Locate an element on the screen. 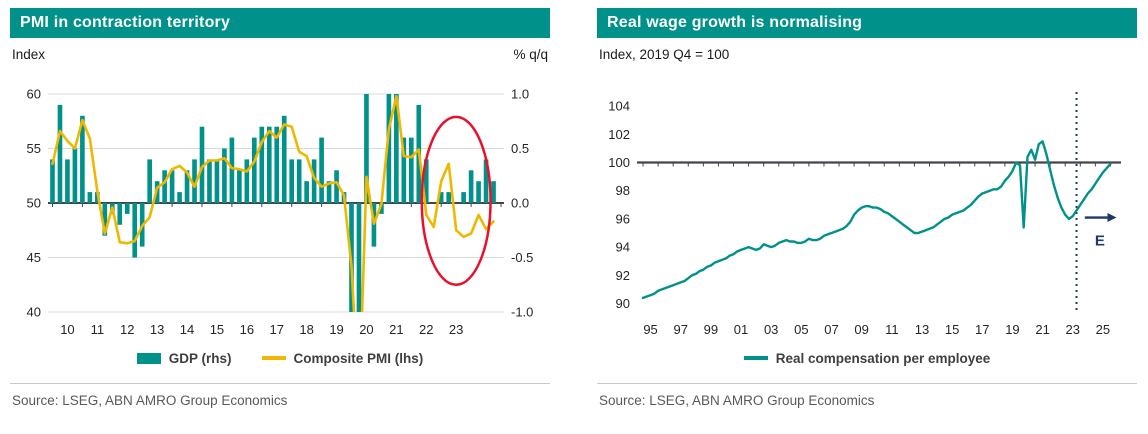  svg-text: 45 is located at coordinates (34, 257).